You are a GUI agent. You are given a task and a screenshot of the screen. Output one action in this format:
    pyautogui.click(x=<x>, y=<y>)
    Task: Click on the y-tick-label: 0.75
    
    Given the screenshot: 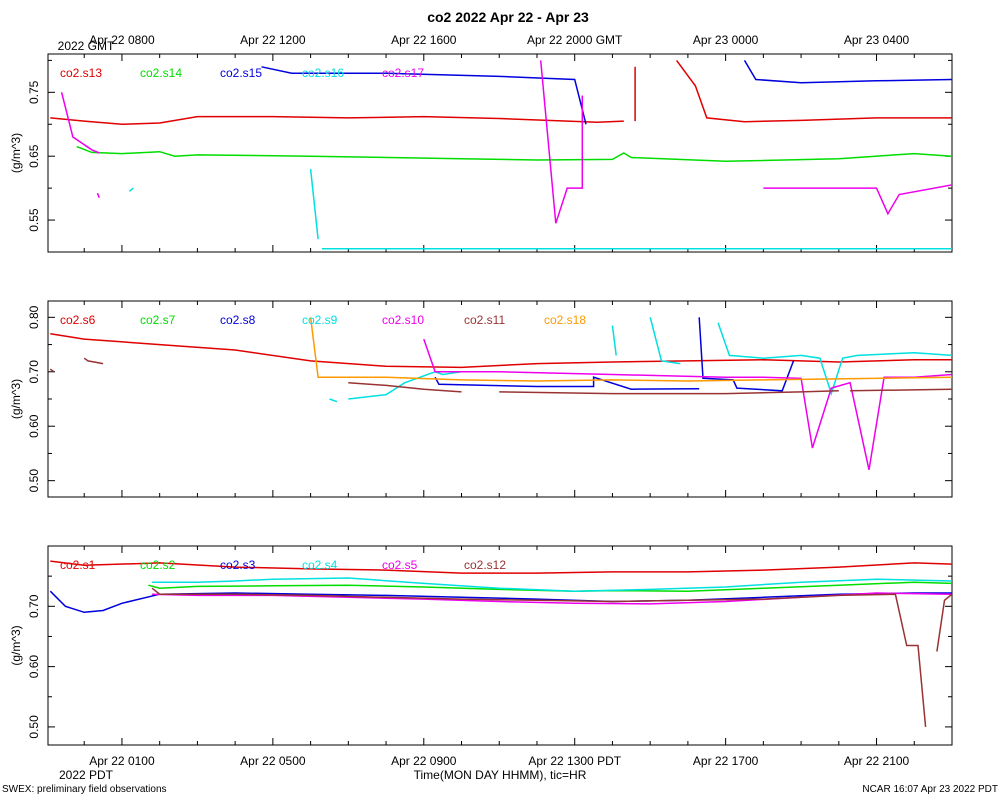 What is the action you would take?
    pyautogui.click(x=34, y=92)
    